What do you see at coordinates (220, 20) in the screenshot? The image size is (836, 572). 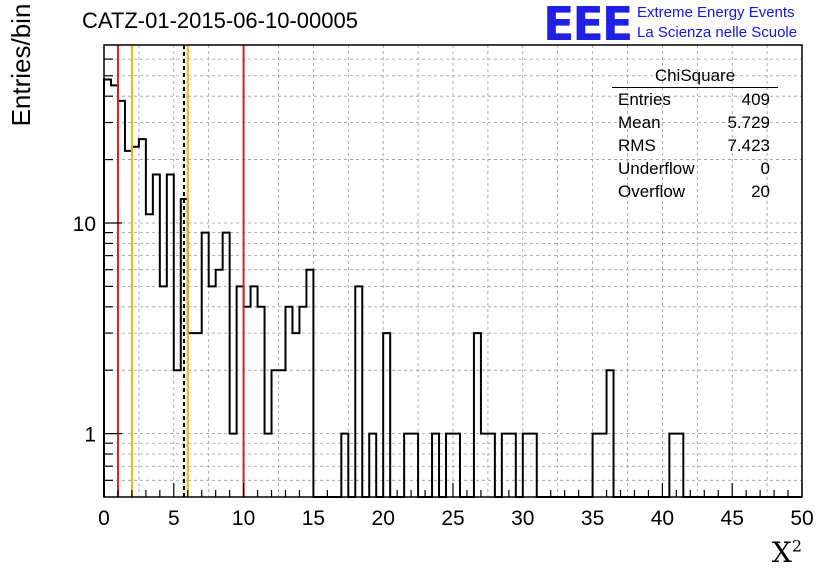 I see `chart-title: CATZ-01-2015-06-10-00005` at bounding box center [220, 20].